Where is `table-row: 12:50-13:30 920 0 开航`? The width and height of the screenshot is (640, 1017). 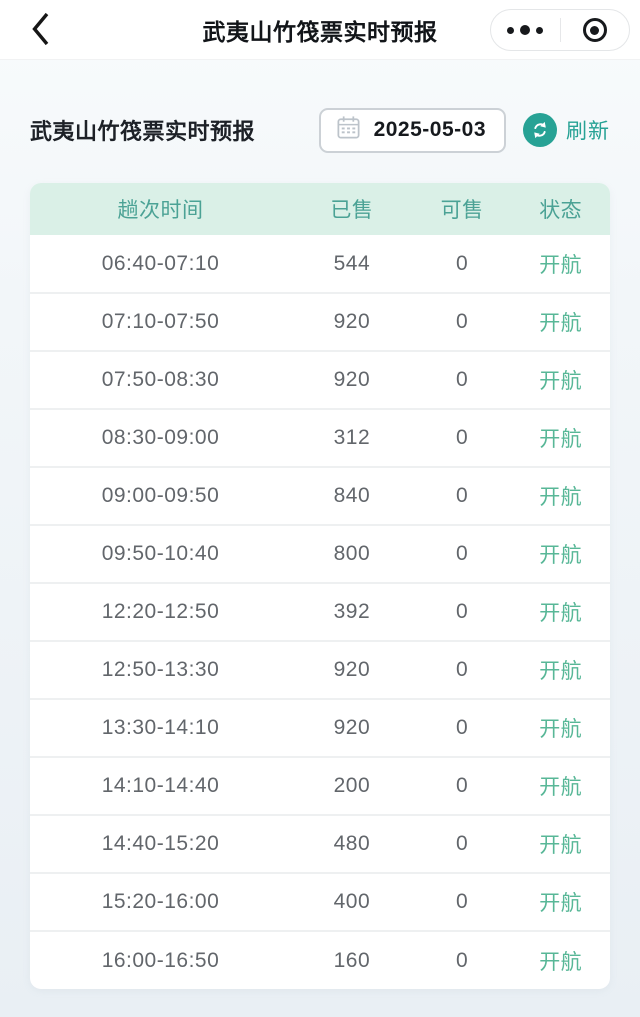
table-row: 12:50-13:30 920 0 开航 is located at coordinates (320, 669).